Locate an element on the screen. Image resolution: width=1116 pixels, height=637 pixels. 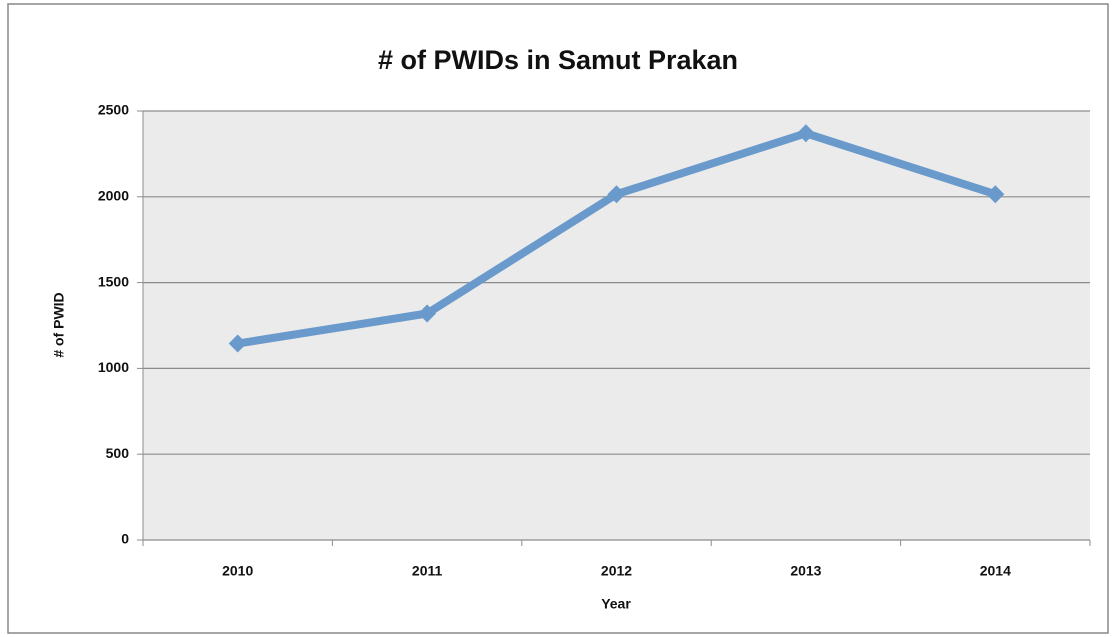
y-tick-label: 1500 is located at coordinates (113, 281).